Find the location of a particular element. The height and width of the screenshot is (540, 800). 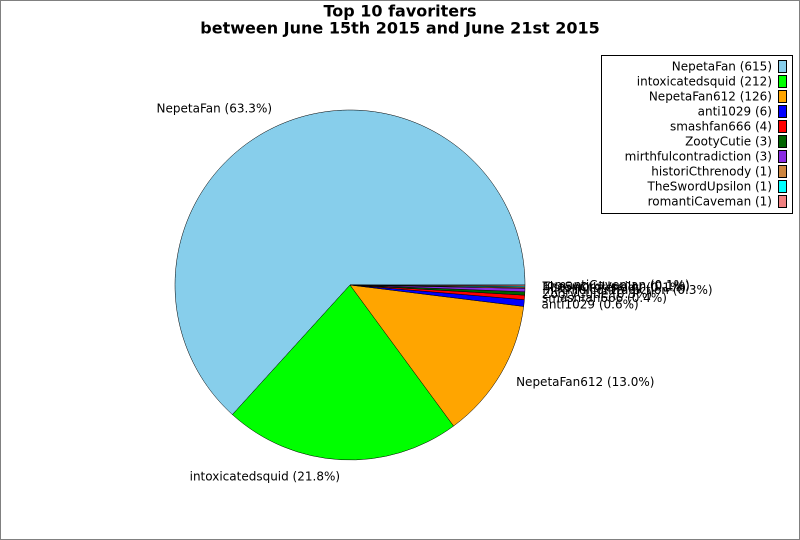

legend-box is located at coordinates (697, 134).